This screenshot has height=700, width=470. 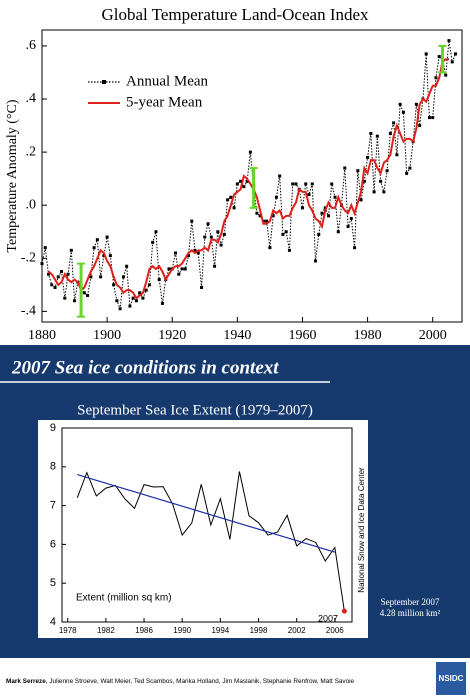 I want to click on y-tick-label: 6, so click(x=53, y=544).